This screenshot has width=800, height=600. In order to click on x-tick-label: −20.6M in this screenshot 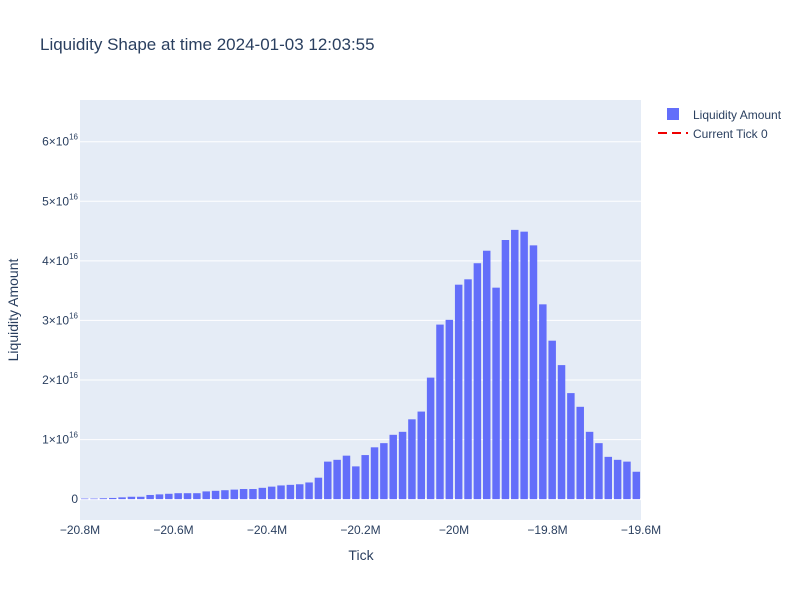, I will do `click(173, 530)`.